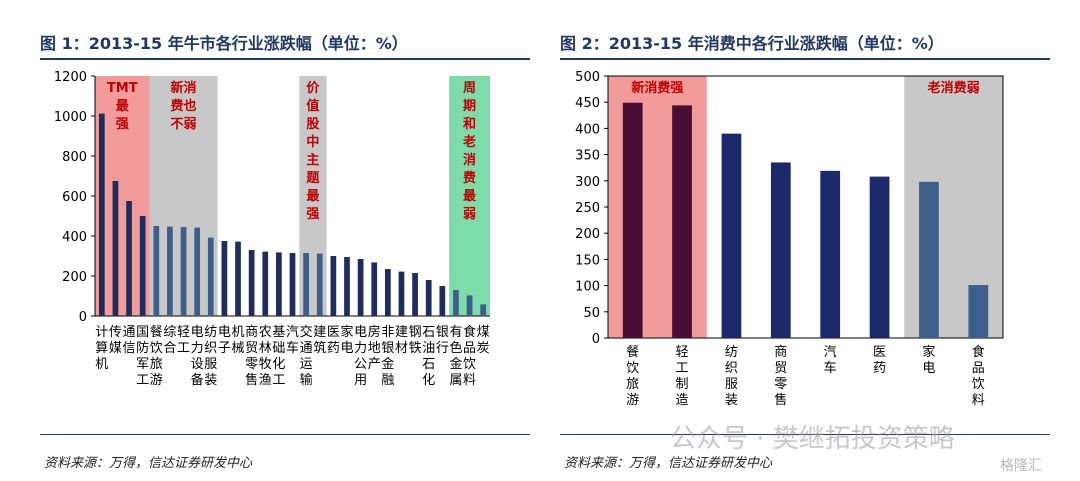  I want to click on left-category-label: 售, so click(251, 380).